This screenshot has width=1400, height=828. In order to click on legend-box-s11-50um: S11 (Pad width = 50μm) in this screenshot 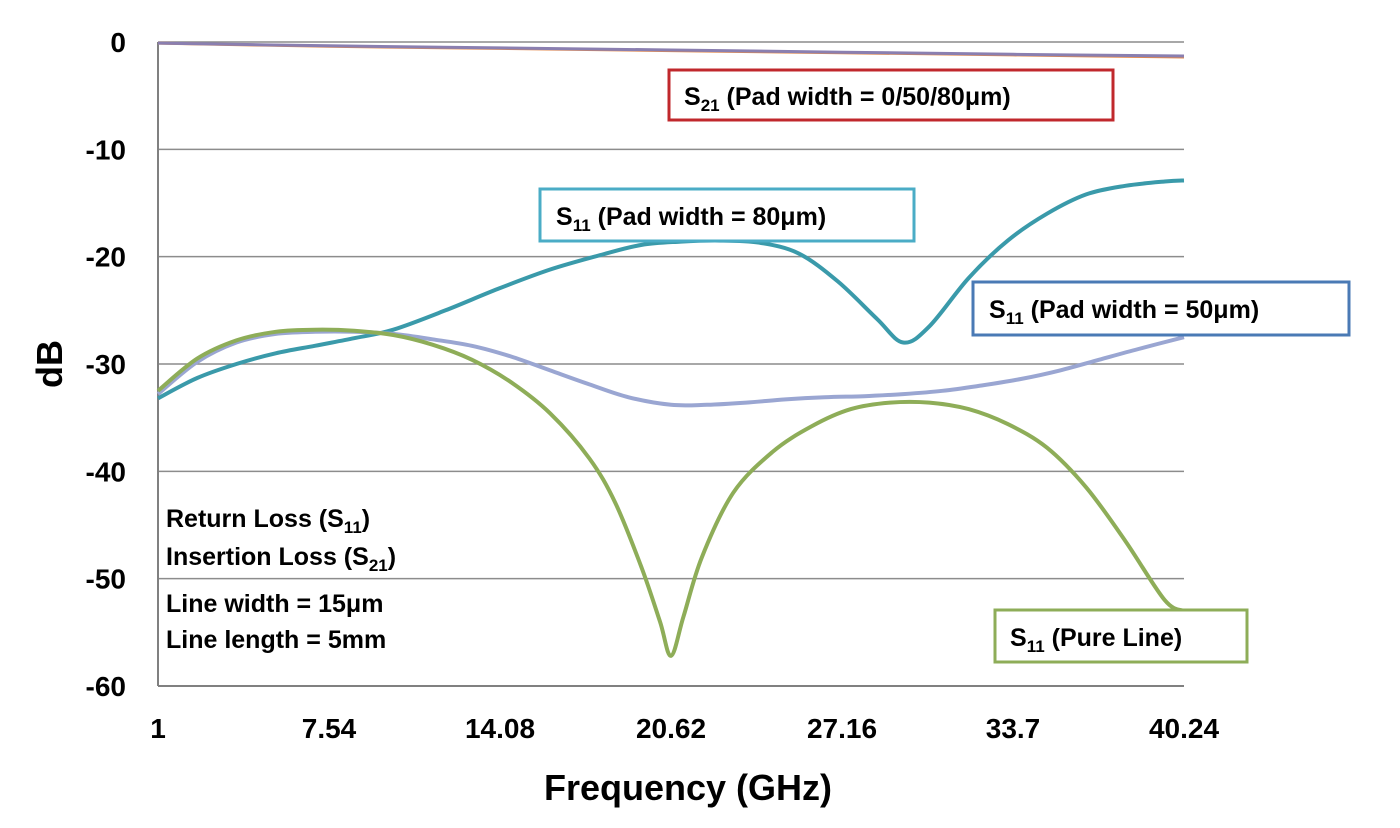, I will do `click(1161, 308)`.